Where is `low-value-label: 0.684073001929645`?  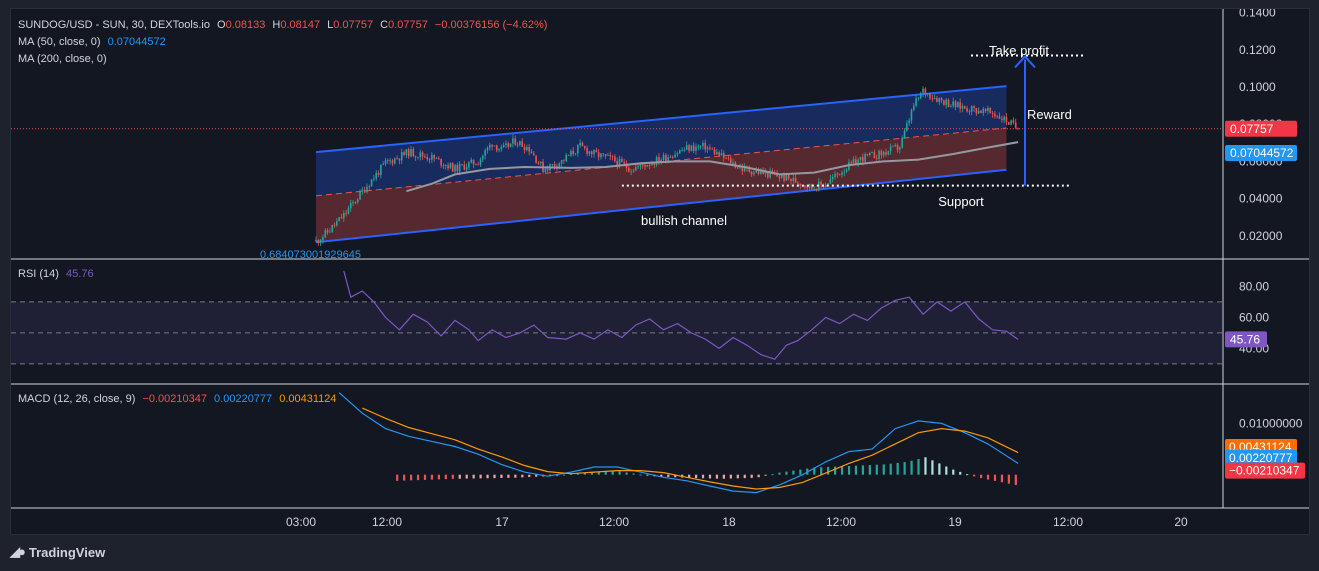
low-value-label: 0.684073001929645 is located at coordinates (310, 255).